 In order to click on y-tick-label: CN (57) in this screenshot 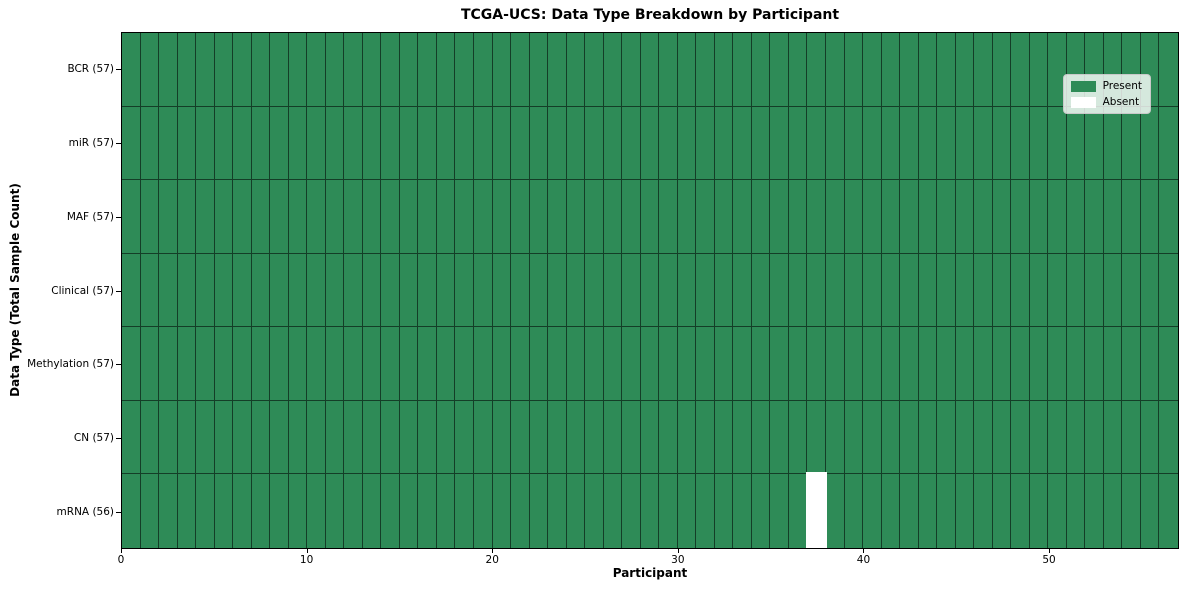, I will do `click(93, 438)`.